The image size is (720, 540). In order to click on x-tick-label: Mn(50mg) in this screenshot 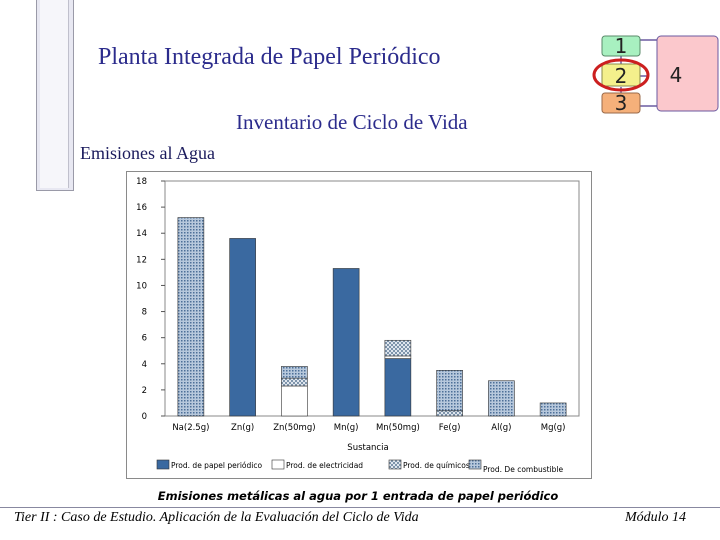, I will do `click(398, 428)`.